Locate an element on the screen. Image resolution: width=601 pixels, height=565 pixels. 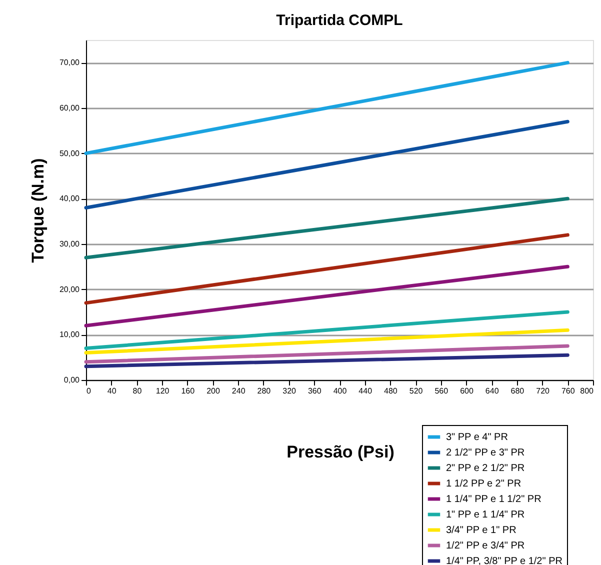
x-tick-label: 640 is located at coordinates (492, 391).